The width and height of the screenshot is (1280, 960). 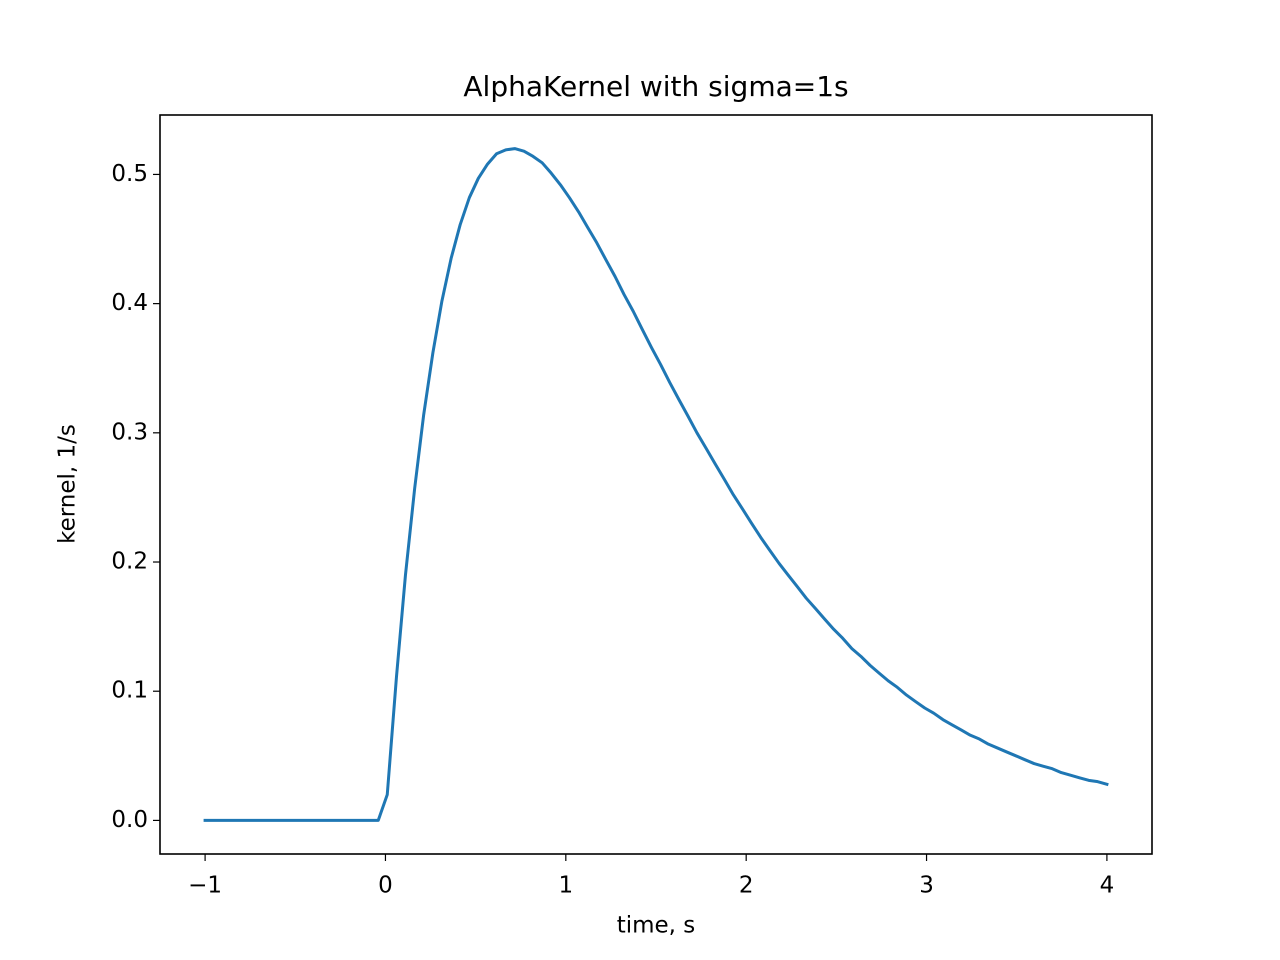 What do you see at coordinates (129, 174) in the screenshot?
I see `y-tick-label: 0.5` at bounding box center [129, 174].